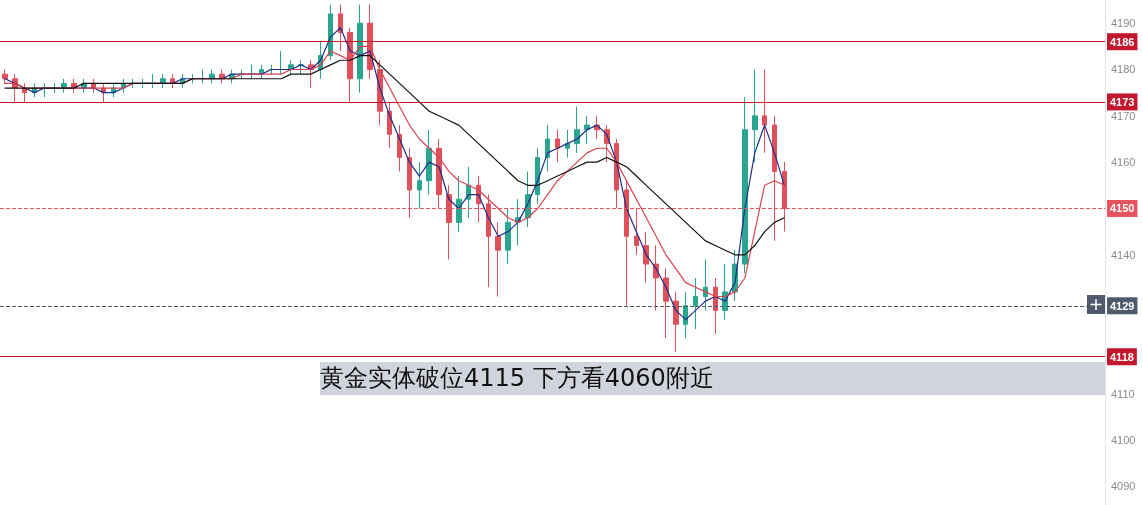 This screenshot has height=505, width=1143. What do you see at coordinates (1122, 356) in the screenshot?
I see `ref-line-label: 4118` at bounding box center [1122, 356].